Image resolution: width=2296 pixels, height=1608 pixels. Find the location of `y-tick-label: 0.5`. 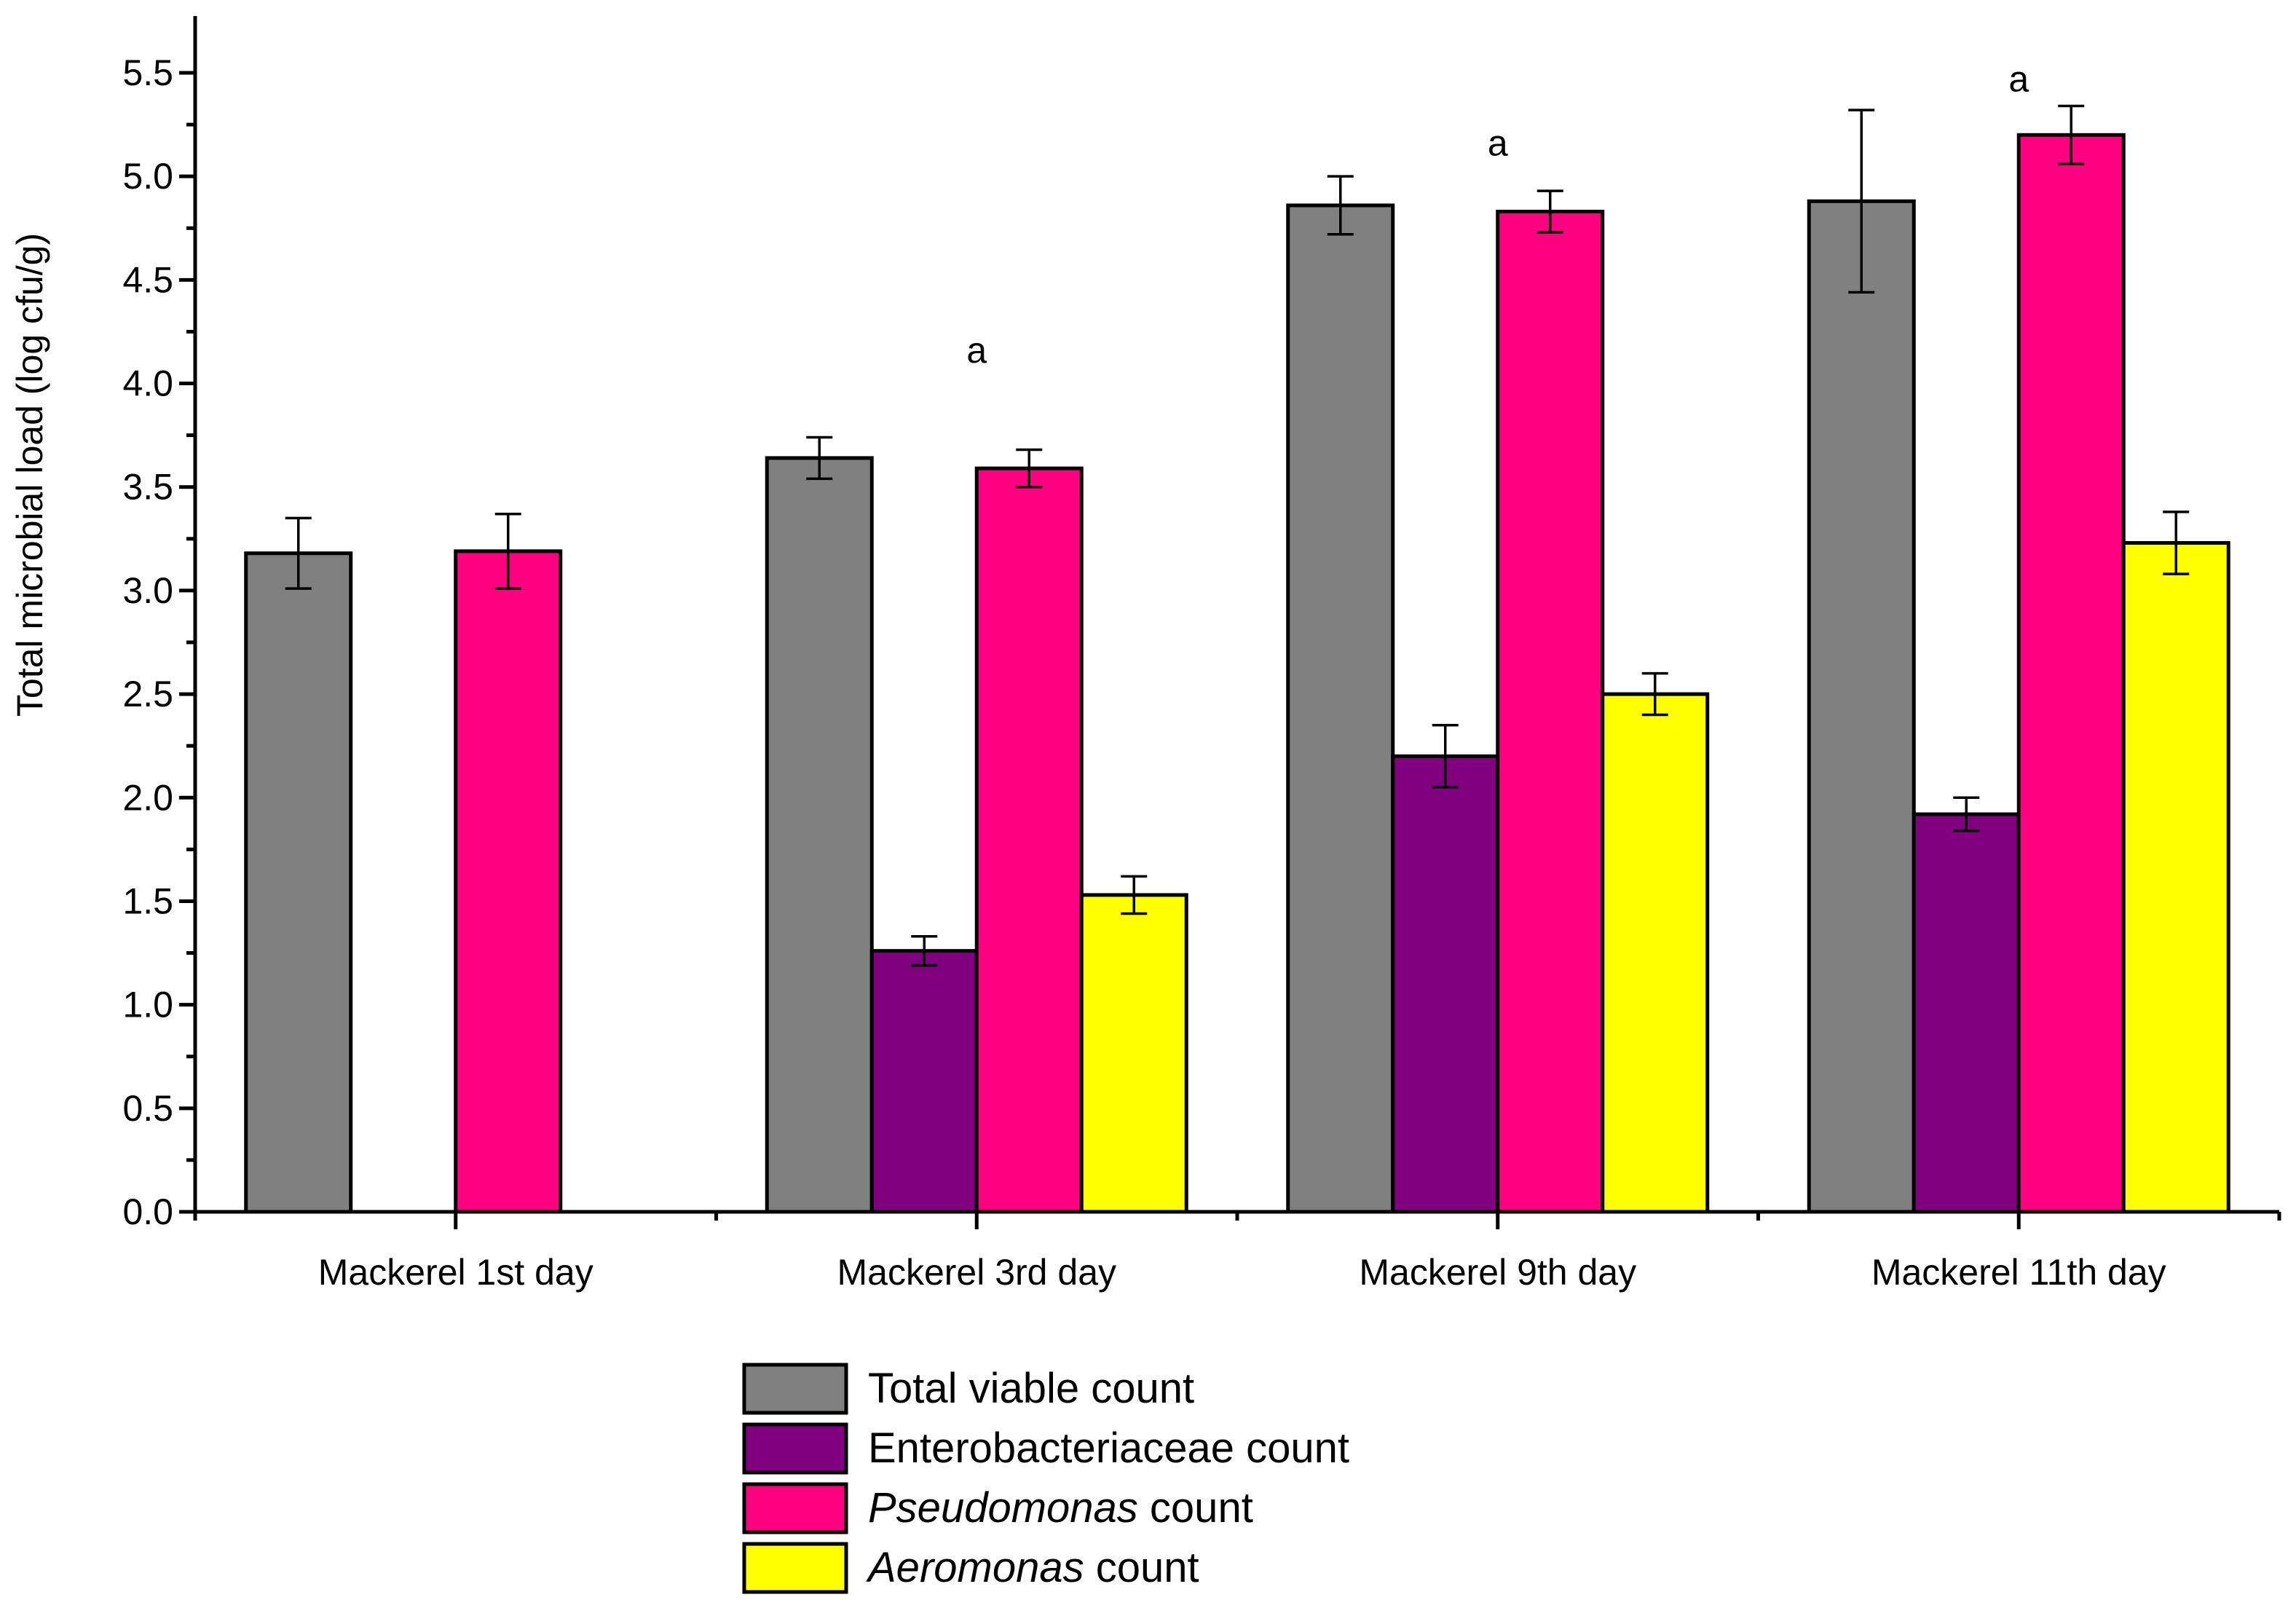

y-tick-label: 0.5 is located at coordinates (147, 1108).